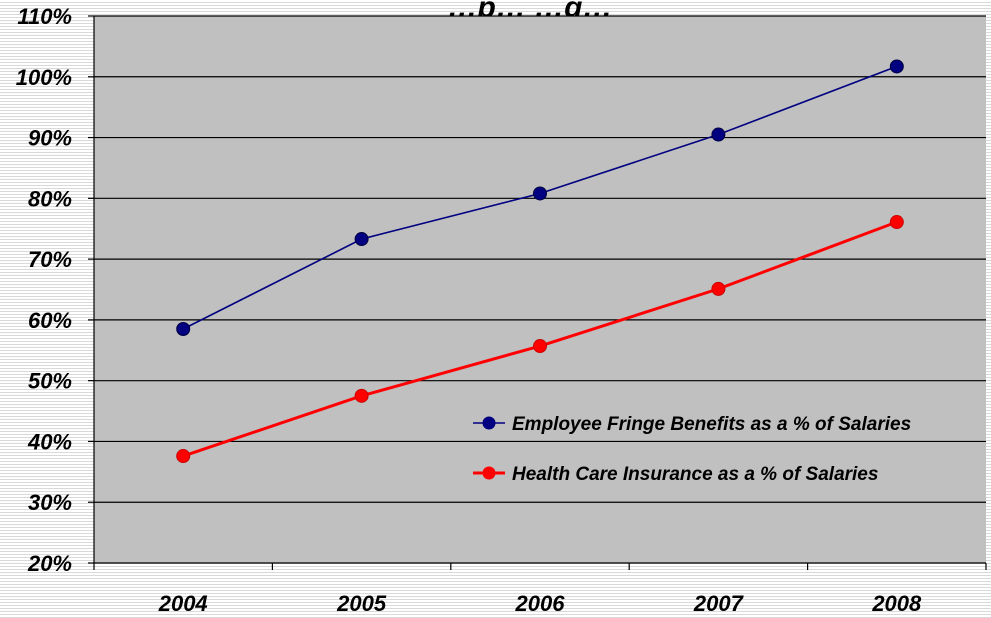 The width and height of the screenshot is (991, 618). Describe the element at coordinates (49, 563) in the screenshot. I see `y-tick-label: 20%` at that location.